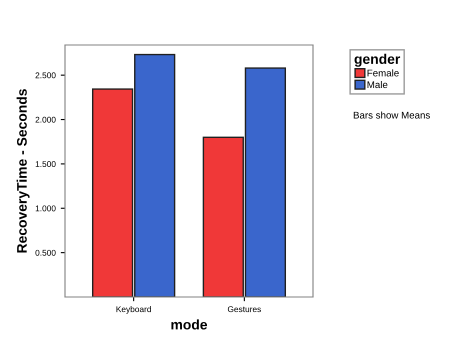 The image size is (474, 357). I want to click on legend-label: Female, so click(383, 72).